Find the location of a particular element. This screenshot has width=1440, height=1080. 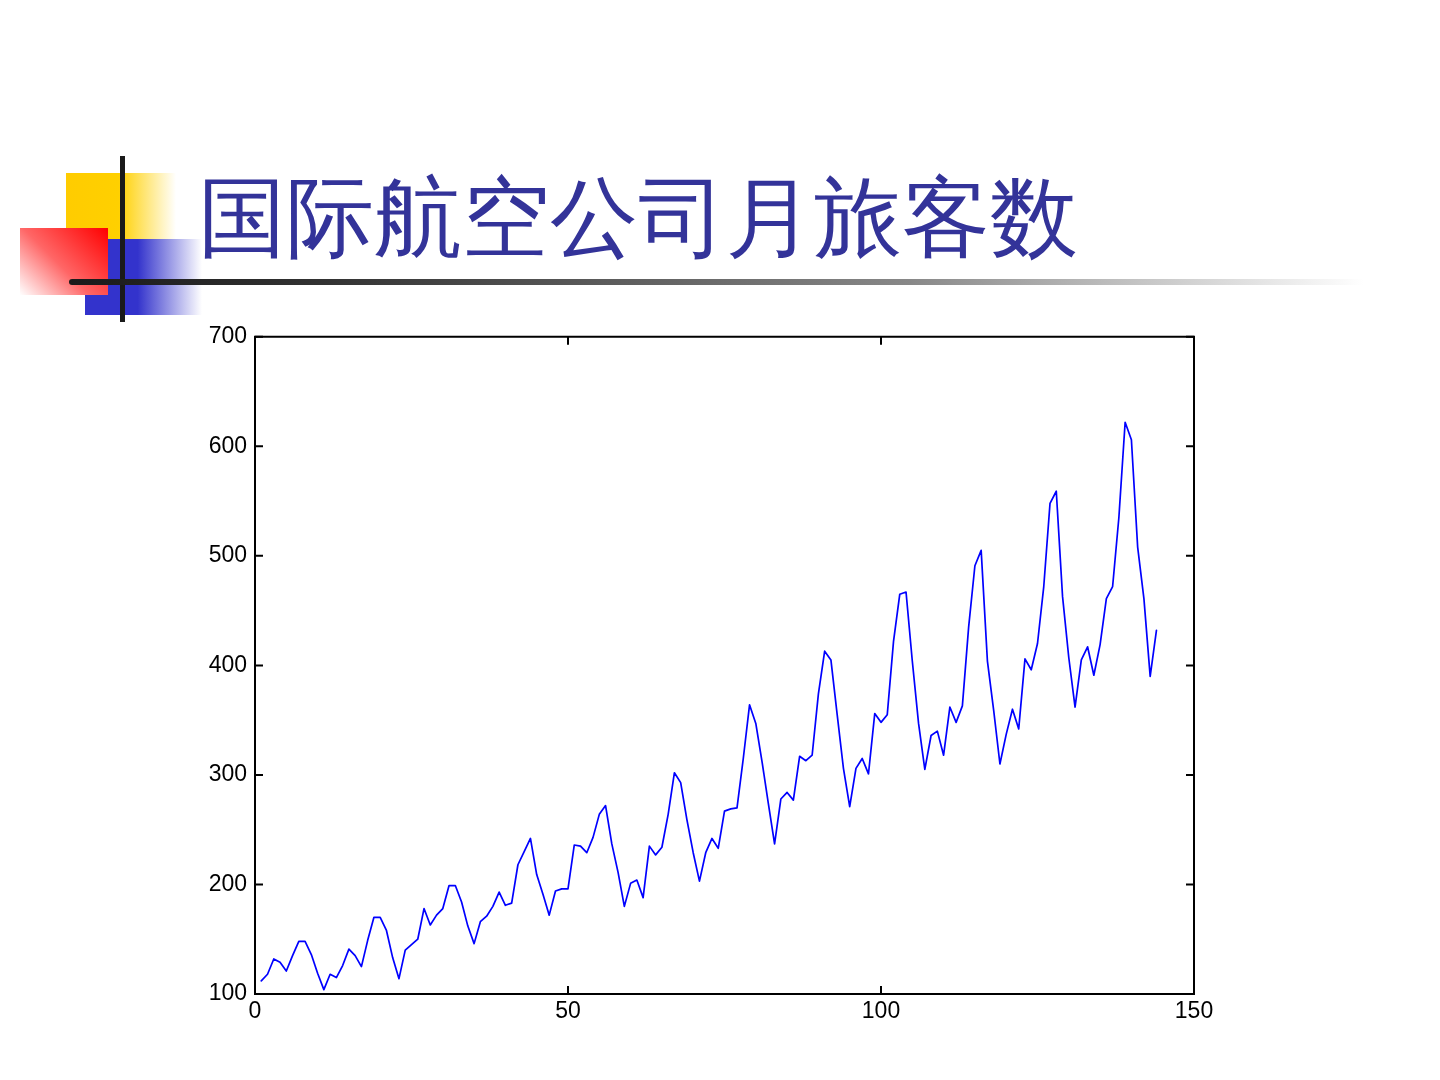

chart-title: 国际航空公司月旅客数 is located at coordinates (638, 217).